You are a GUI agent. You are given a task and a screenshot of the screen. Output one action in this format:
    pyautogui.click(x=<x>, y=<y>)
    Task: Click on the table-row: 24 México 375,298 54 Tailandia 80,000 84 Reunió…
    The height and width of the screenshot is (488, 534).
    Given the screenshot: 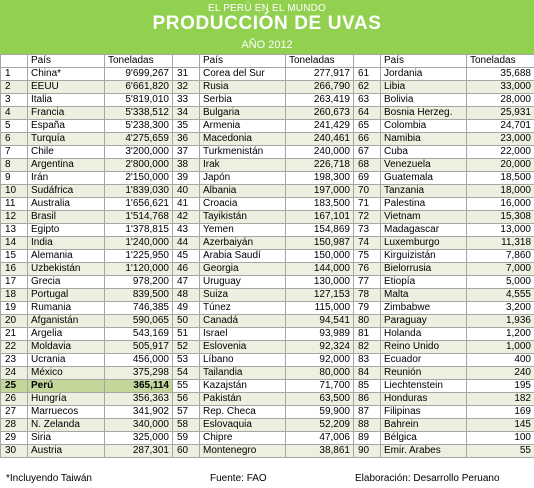 What is the action you would take?
    pyautogui.click(x=267, y=373)
    